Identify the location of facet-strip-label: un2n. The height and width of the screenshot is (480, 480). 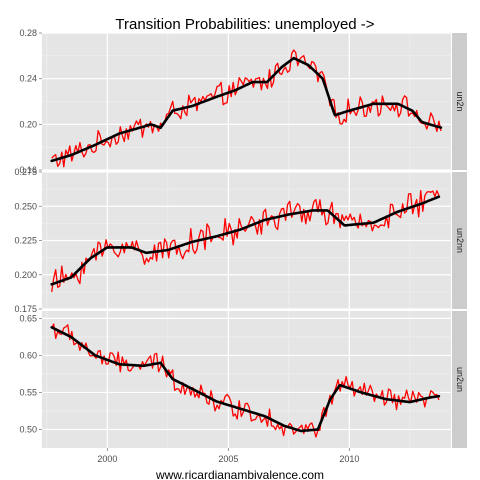
(460, 101).